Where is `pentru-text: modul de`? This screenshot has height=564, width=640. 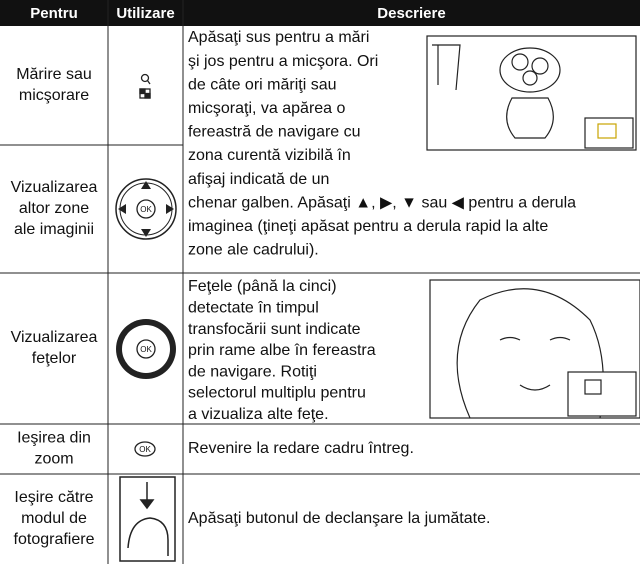
pentru-text: modul de is located at coordinates (54, 518).